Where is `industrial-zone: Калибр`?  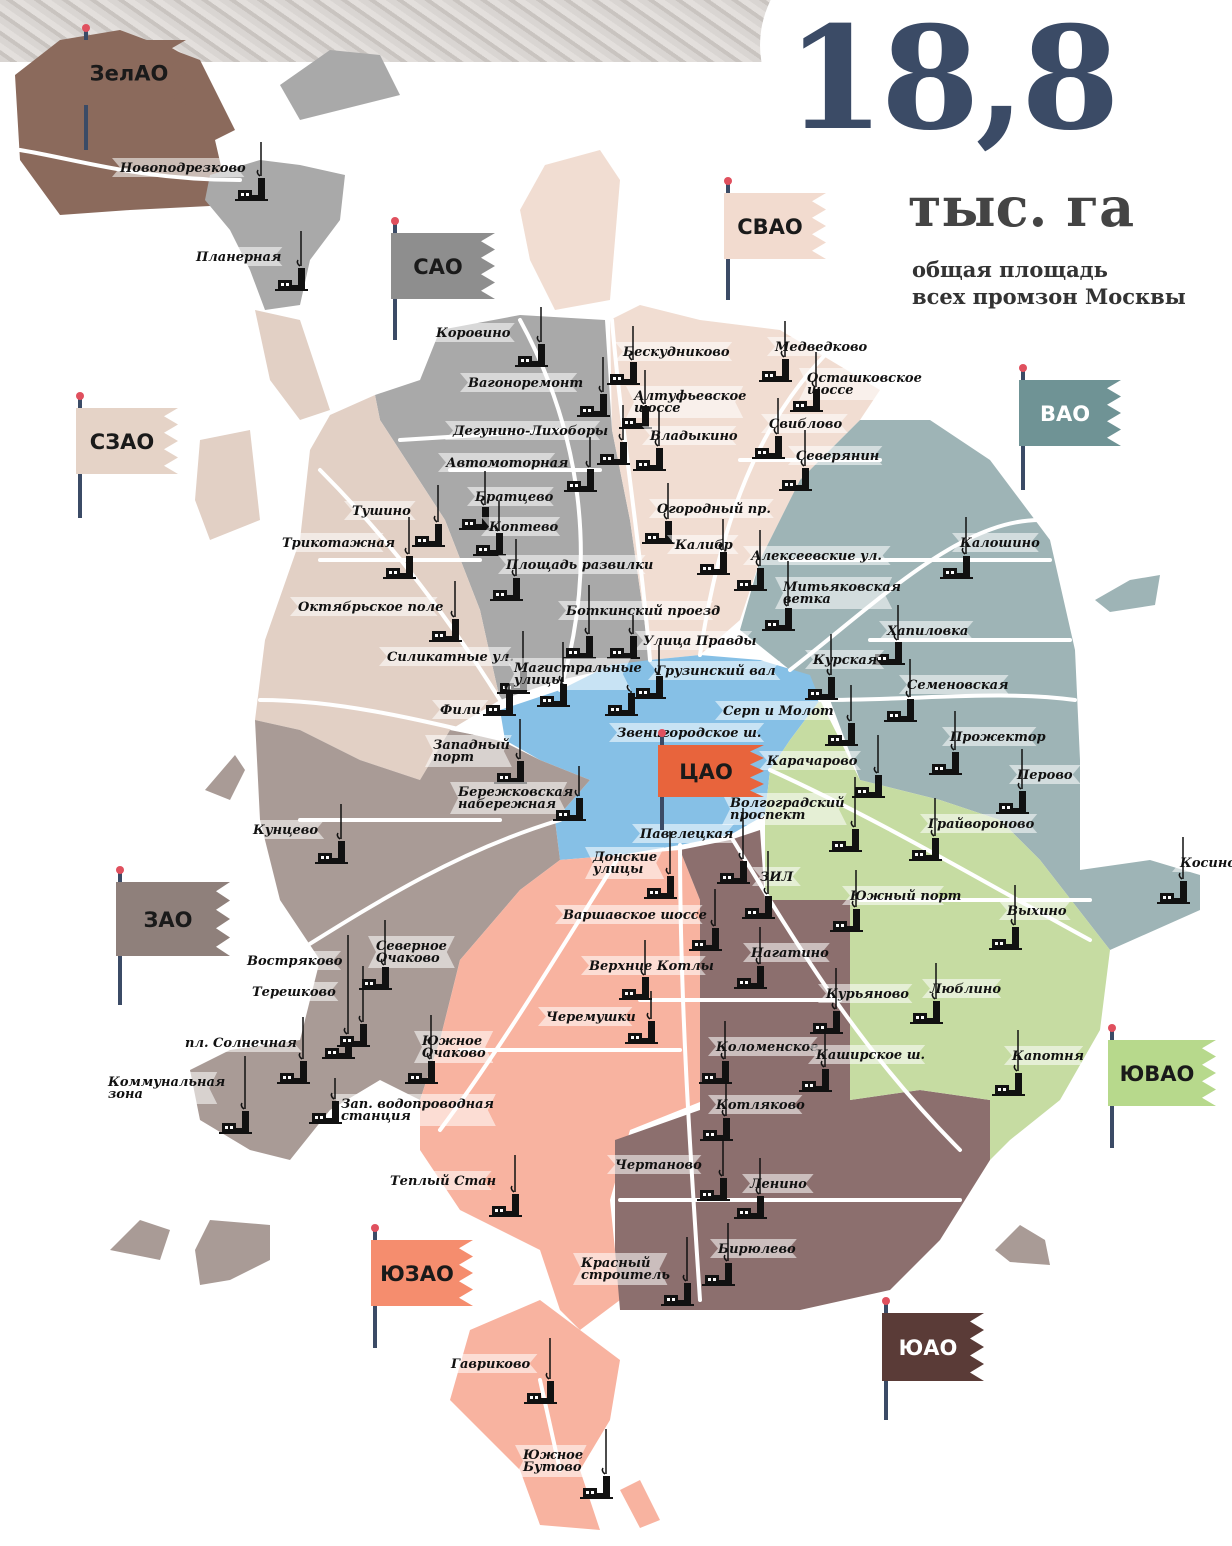 industrial-zone: Калибр is located at coordinates (703, 547).